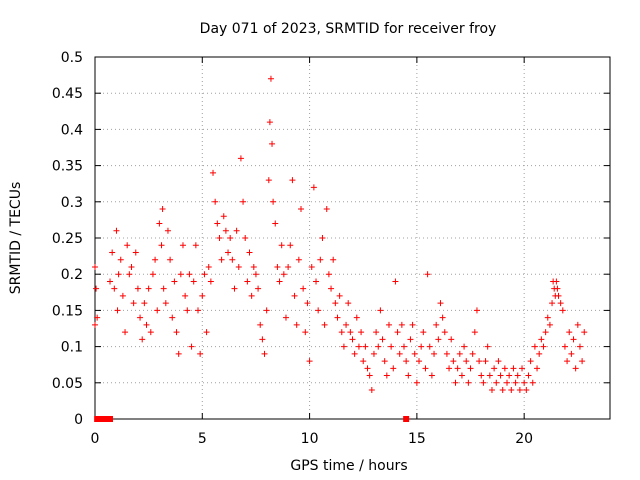 The width and height of the screenshot is (640, 480). Describe the element at coordinates (67, 311) in the screenshot. I see `y-tick-label: 0.15` at that location.